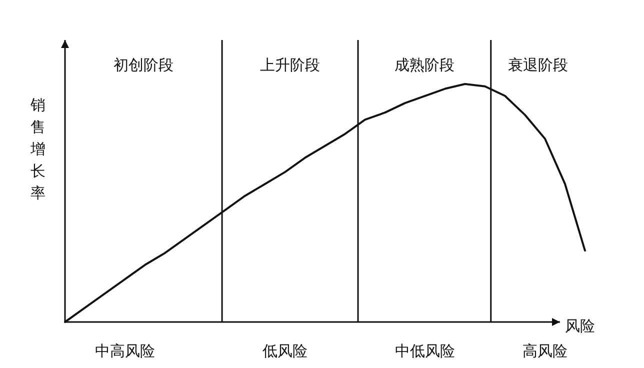 Image resolution: width=644 pixels, height=368 pixels. What do you see at coordinates (125, 351) in the screenshot?
I see `x-tick-label: 中高风险` at bounding box center [125, 351].